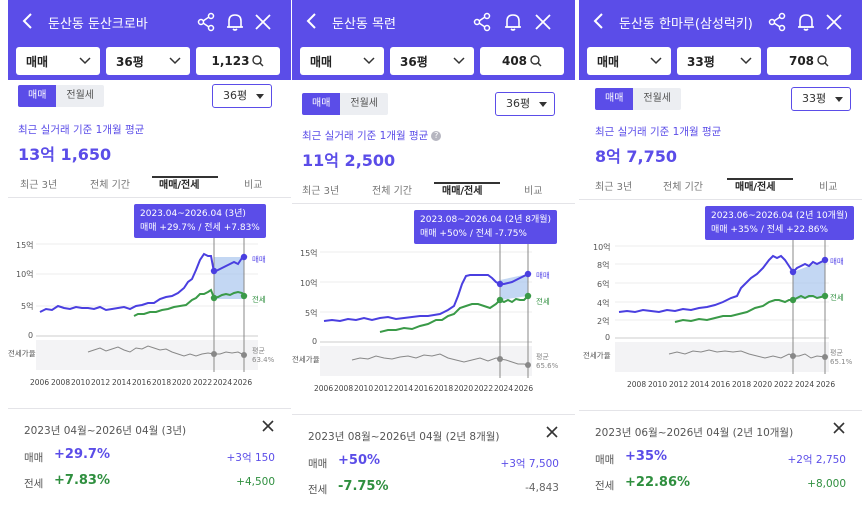 The width and height of the screenshot is (865, 520). Describe the element at coordinates (149, 482) in the screenshot. I see `jeonse-change-row: 전세 +7.83% +4,500` at that location.